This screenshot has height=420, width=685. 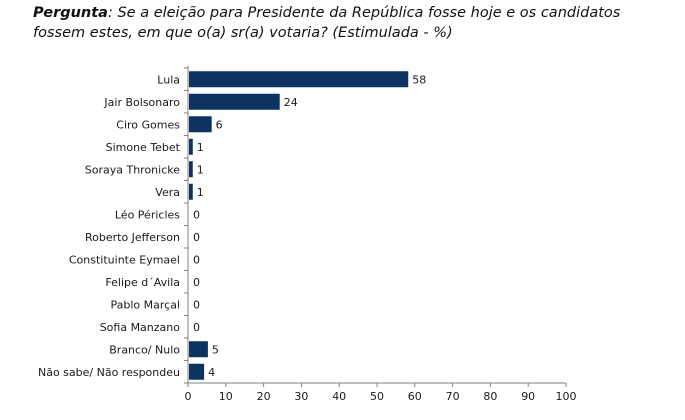 I want to click on x-tick-label: 50, so click(x=377, y=396).